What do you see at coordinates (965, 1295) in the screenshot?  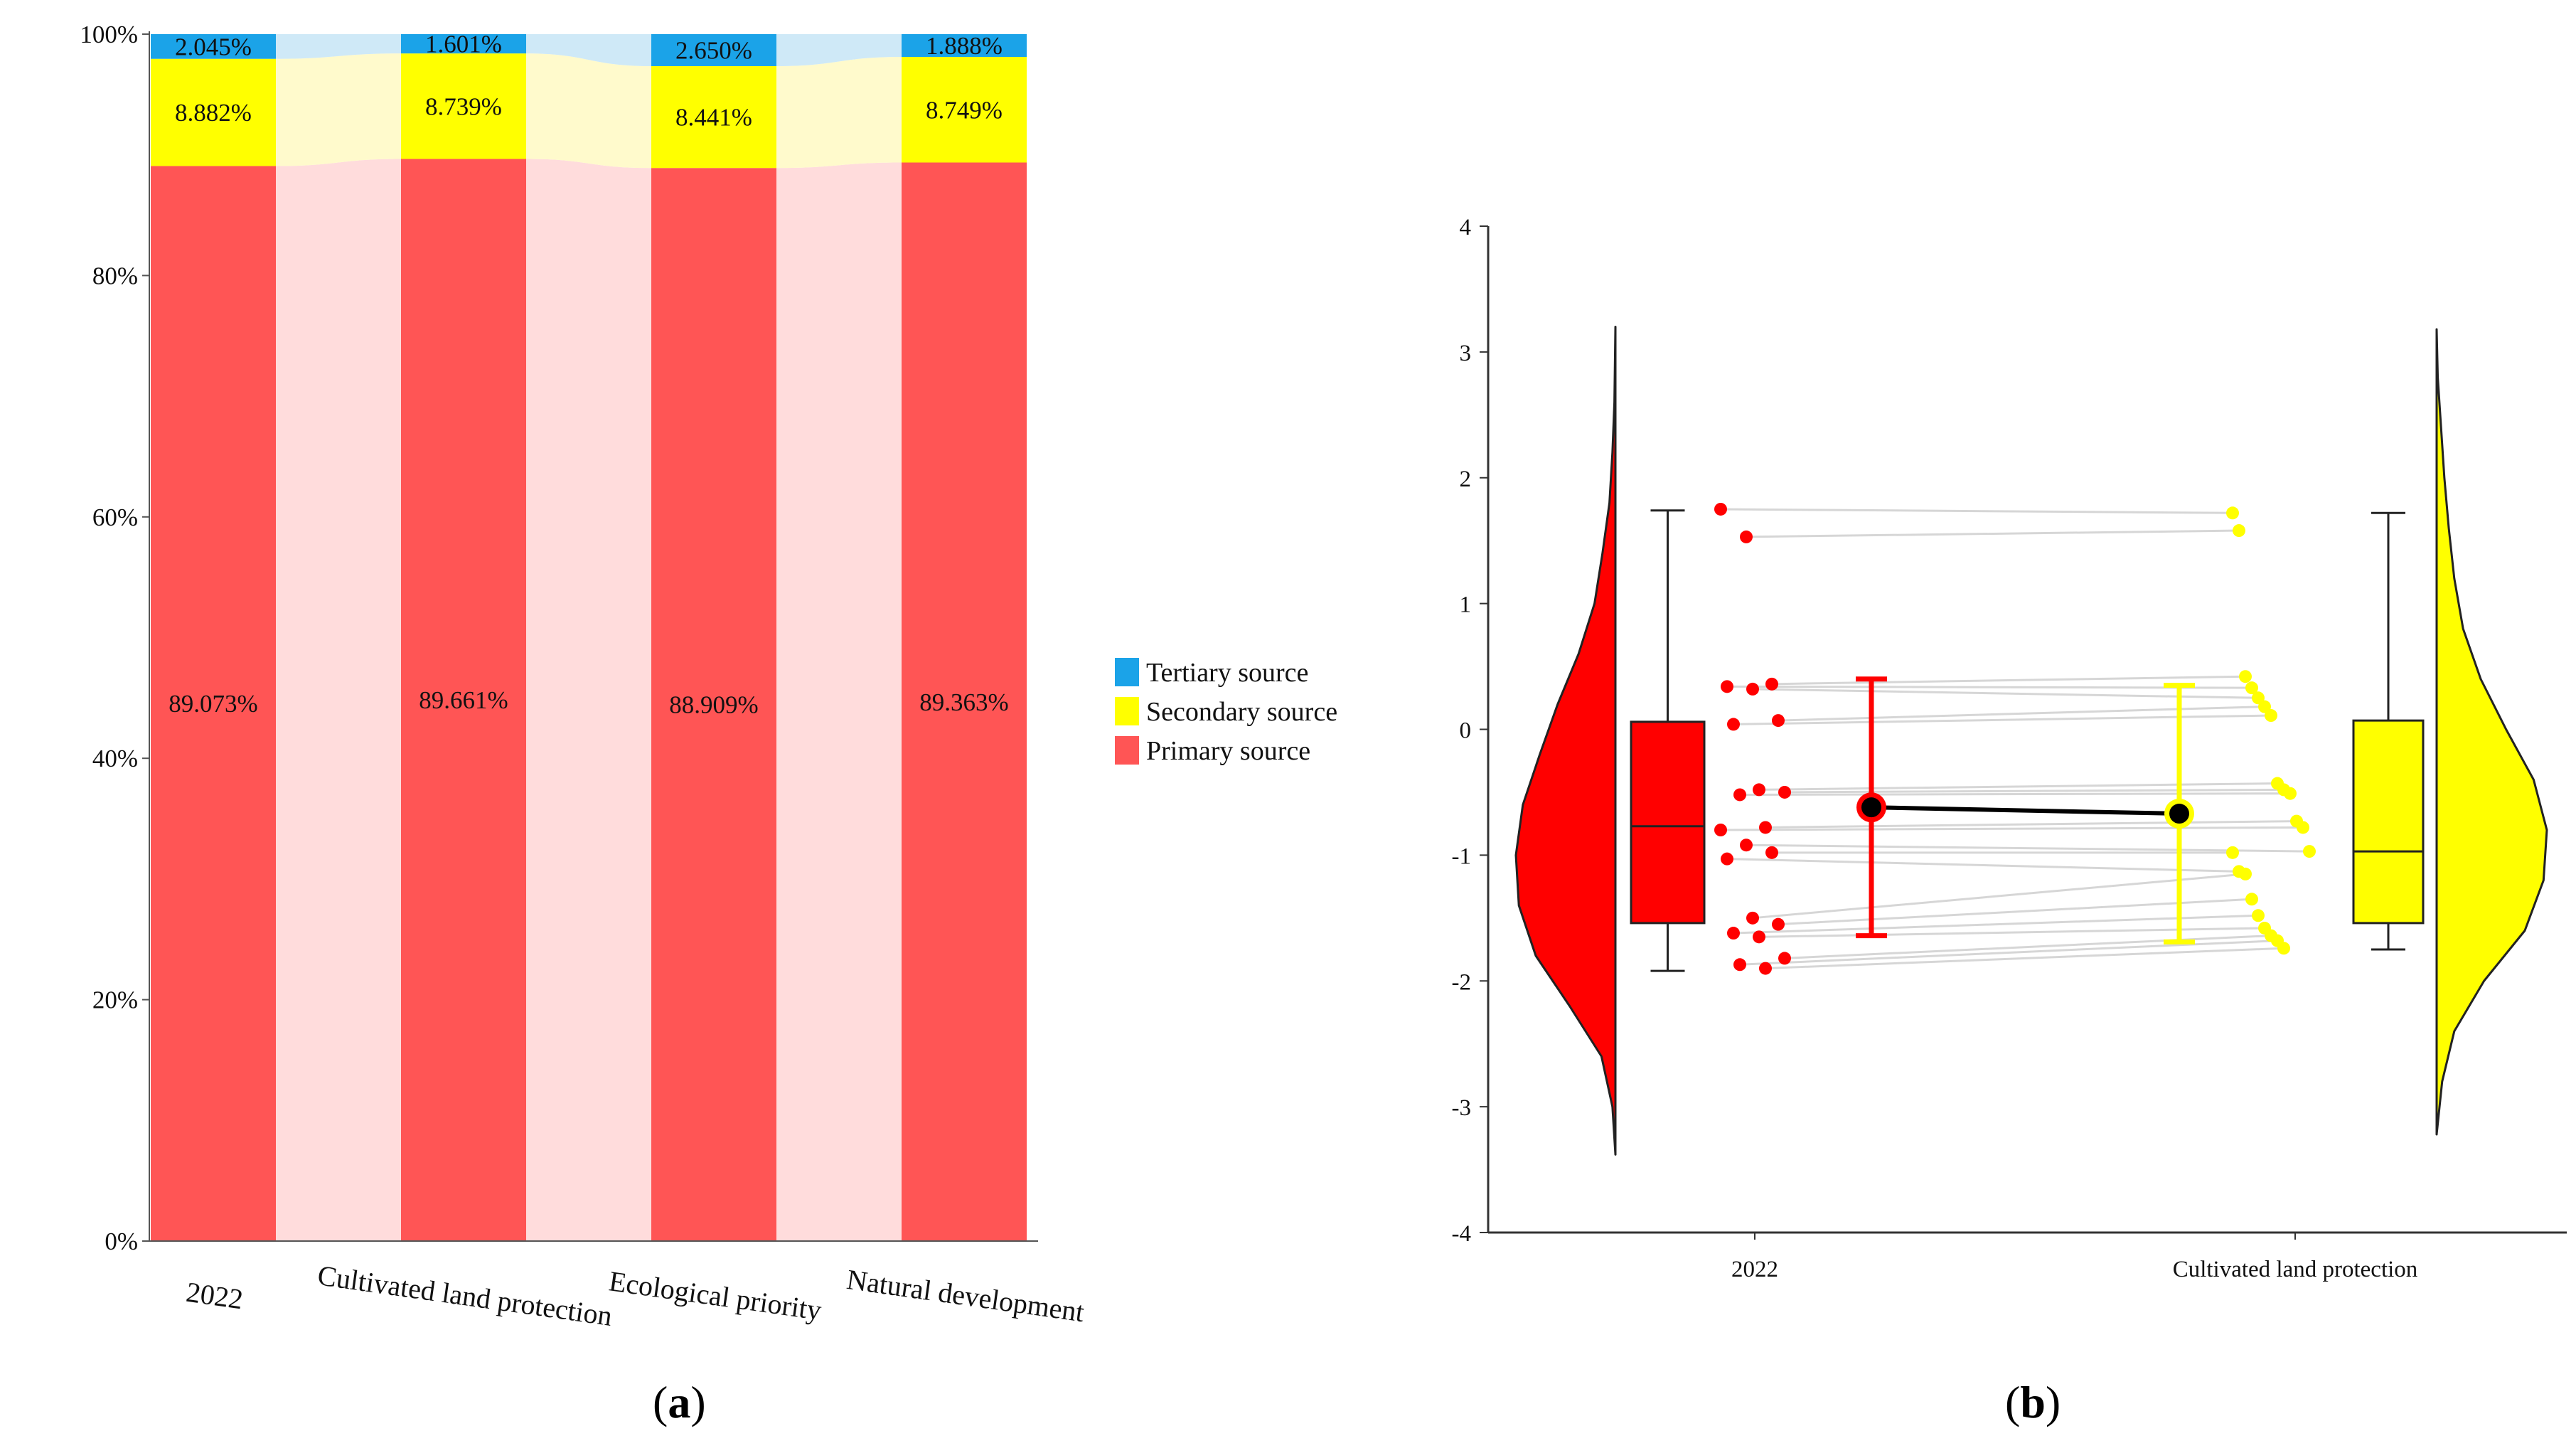 I see `x-category-label: Natural development` at bounding box center [965, 1295].